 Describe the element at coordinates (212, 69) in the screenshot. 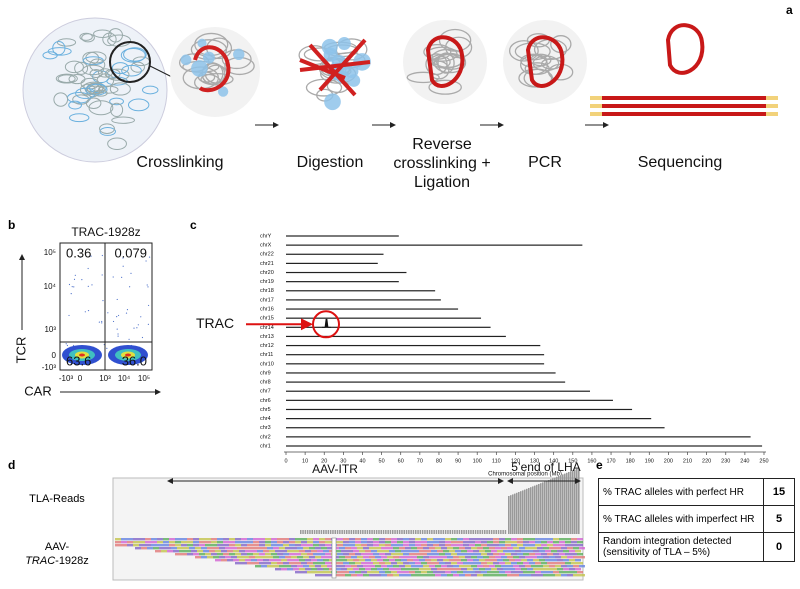

I see `dna-loop` at that location.